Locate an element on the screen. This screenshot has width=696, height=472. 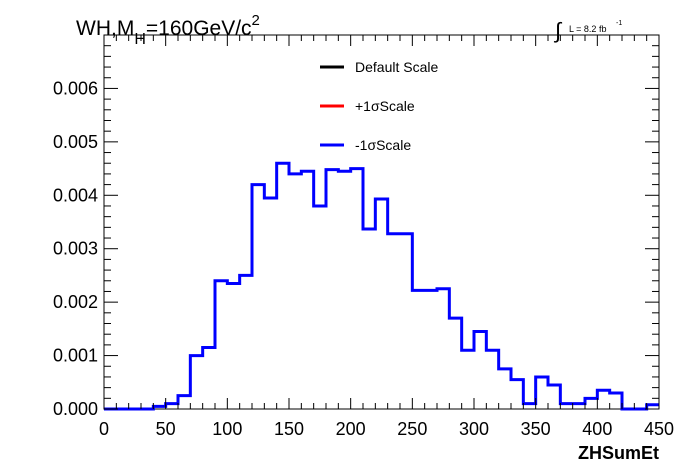
y-tick-label: 0.003 is located at coordinates (75, 249).